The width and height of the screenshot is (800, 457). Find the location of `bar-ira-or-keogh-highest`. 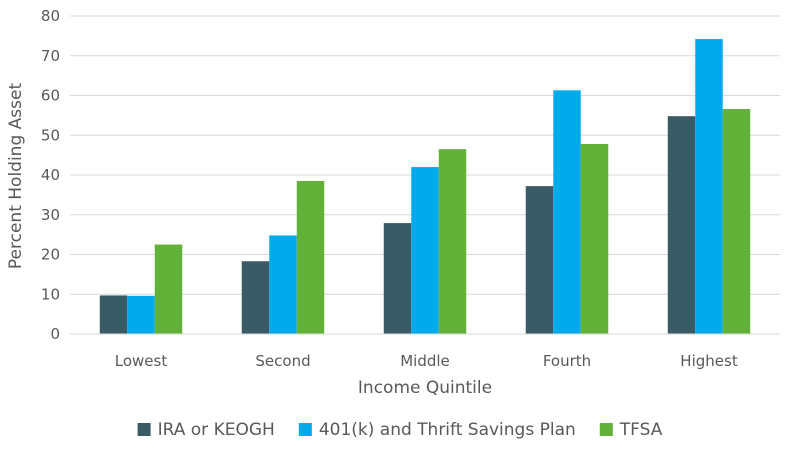

bar-ira-or-keogh-highest is located at coordinates (681, 225).